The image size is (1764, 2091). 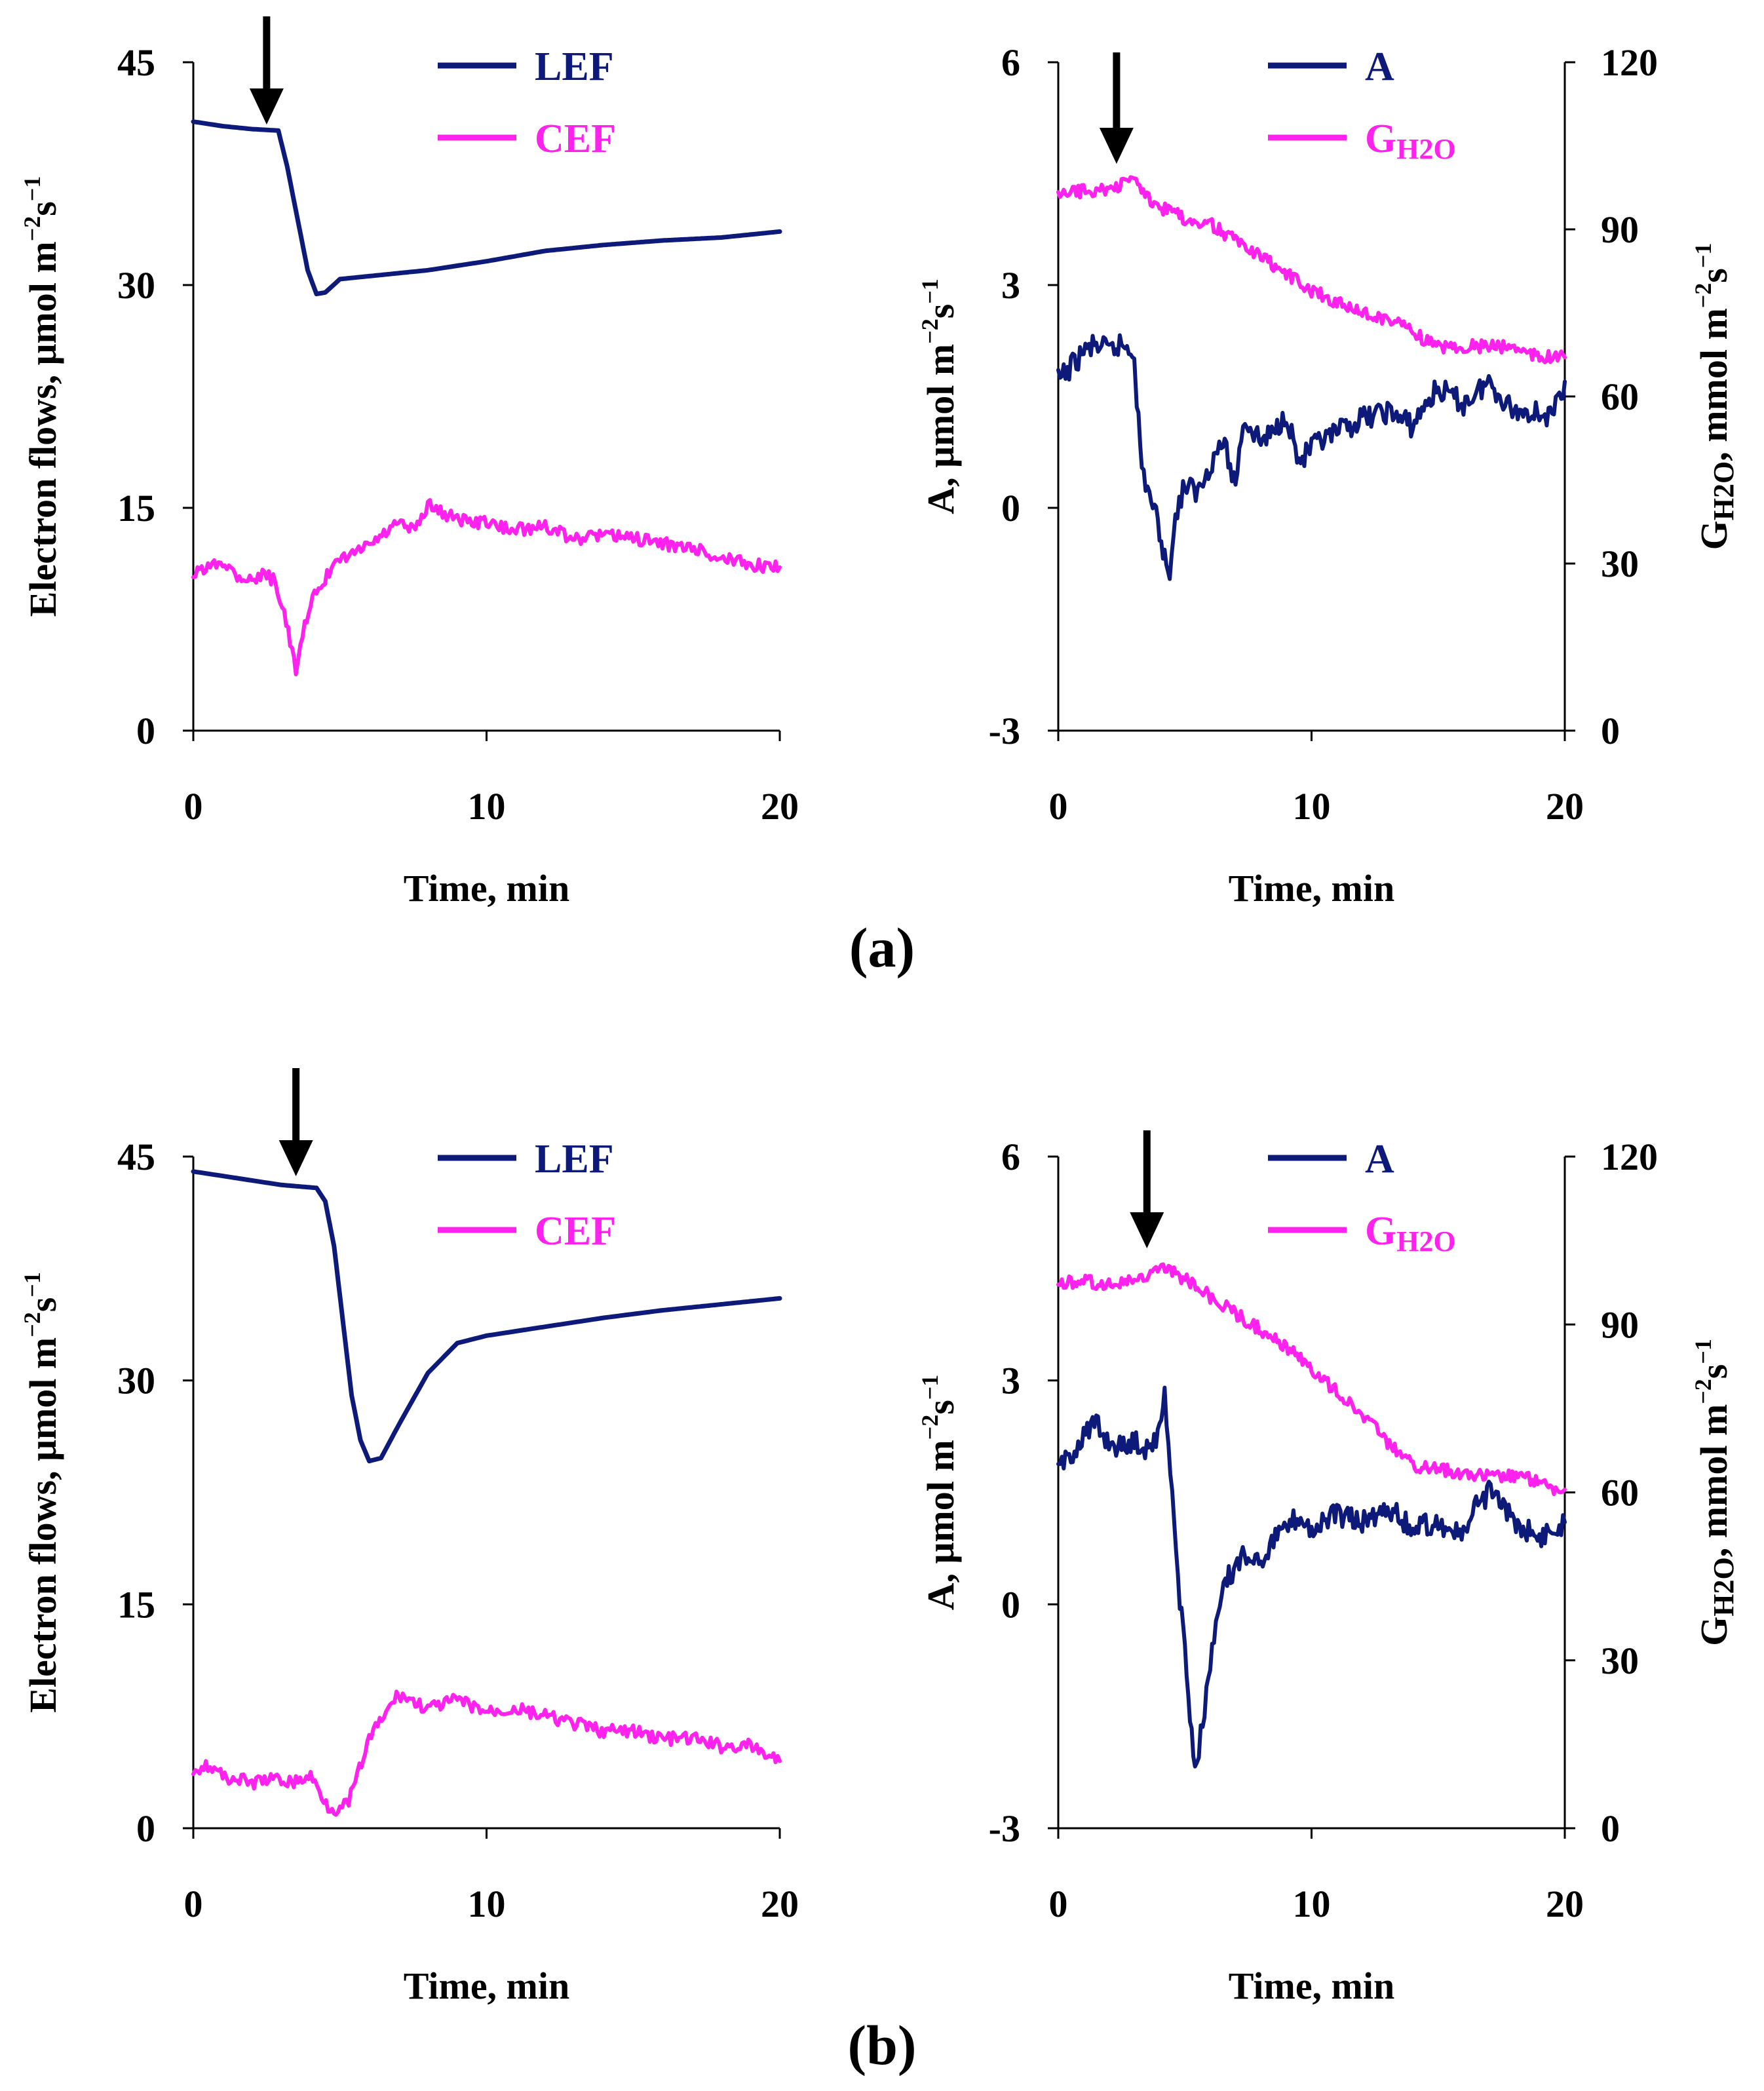 I want to click on panel-label-b: (b), so click(x=881, y=2045).